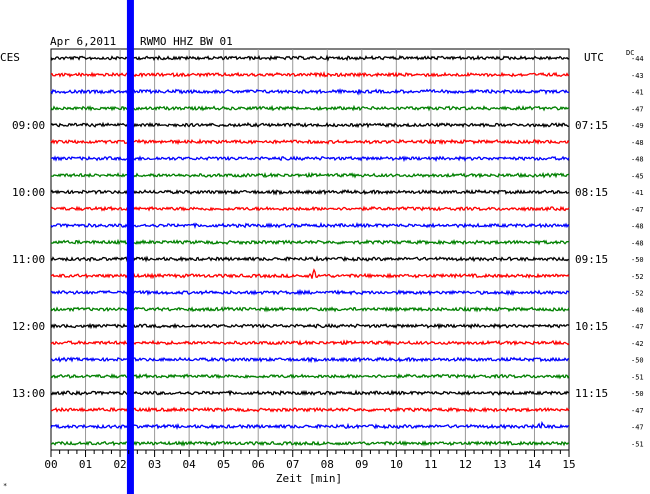  I want to click on x-tick-label: 11, so click(430, 464).